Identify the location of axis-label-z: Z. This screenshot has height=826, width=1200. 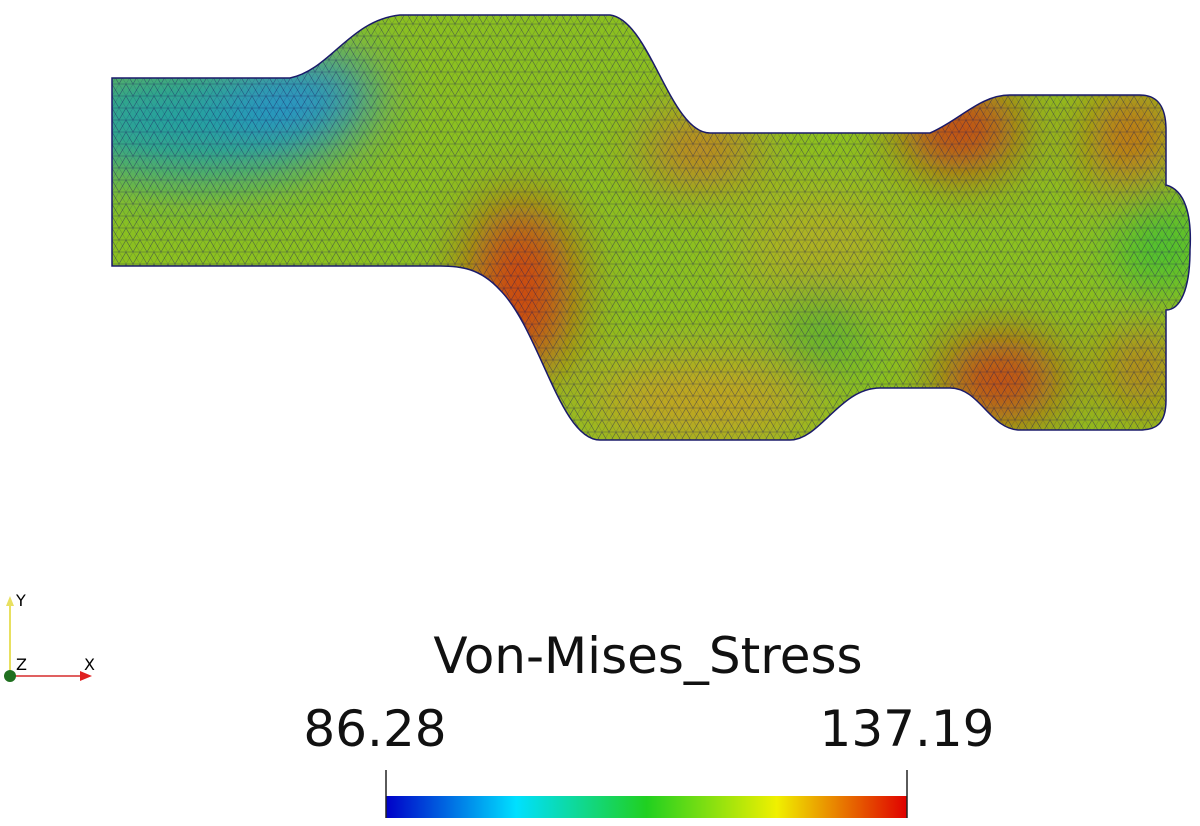
(21, 664).